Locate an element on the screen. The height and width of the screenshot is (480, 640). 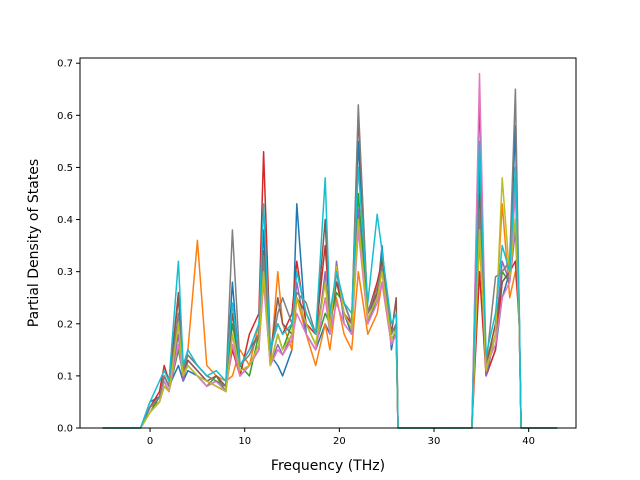
x-tick-label: 40 is located at coordinates (528, 441).